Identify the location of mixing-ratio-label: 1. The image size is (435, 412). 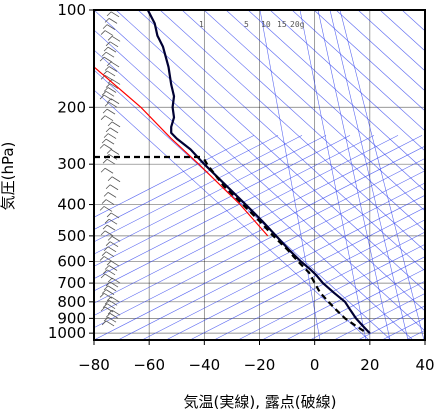
(201, 24).